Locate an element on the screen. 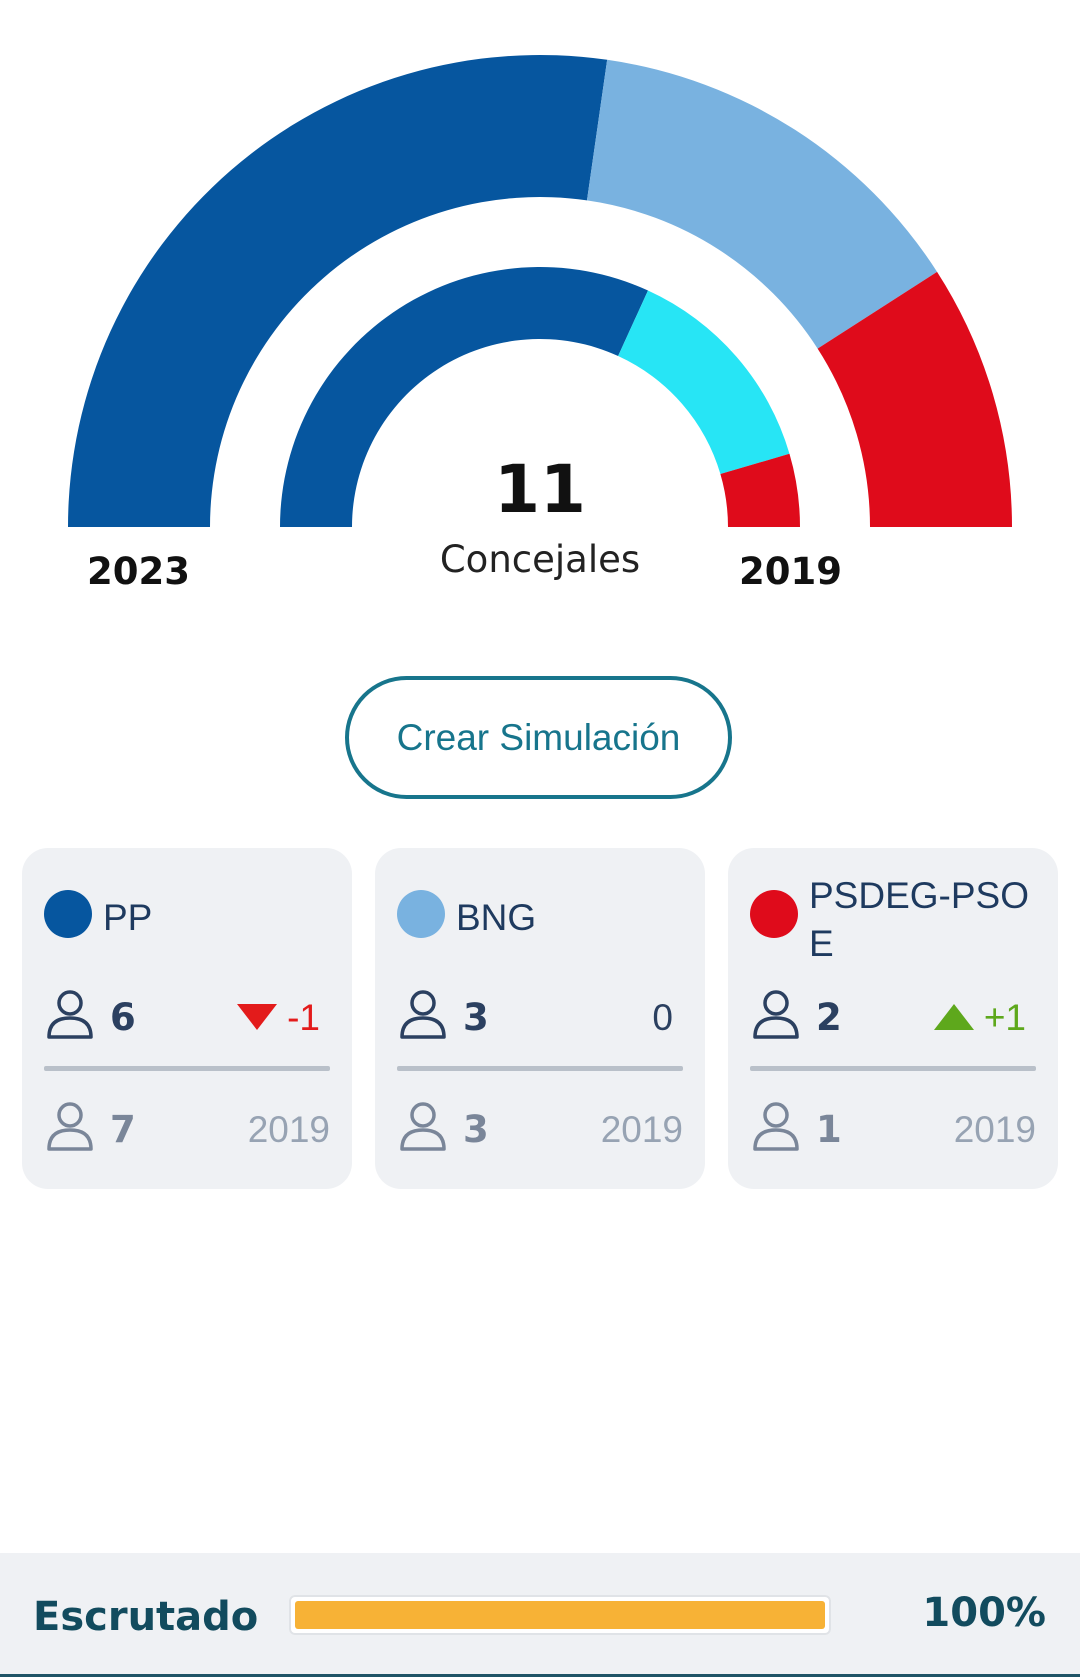 The width and height of the screenshot is (1080, 1677). scrutiny-progress-bar is located at coordinates (560, 1615).